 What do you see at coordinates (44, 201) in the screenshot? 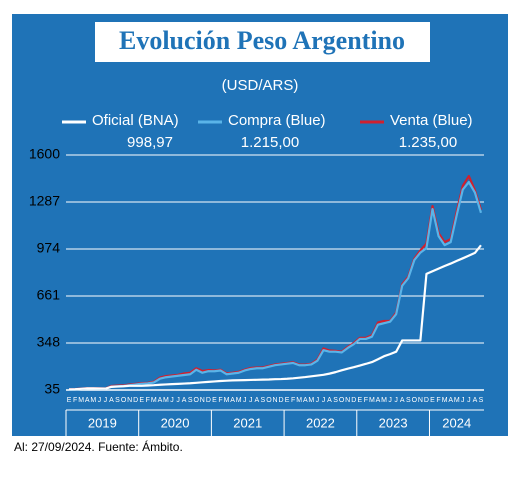
I see `y-tick-label: 1287` at bounding box center [44, 201].